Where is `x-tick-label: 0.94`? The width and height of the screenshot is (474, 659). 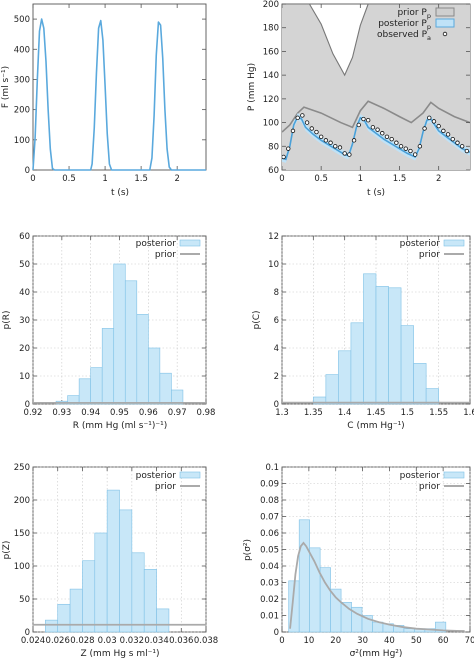 x-tick-label: 0.94 is located at coordinates (90, 413).